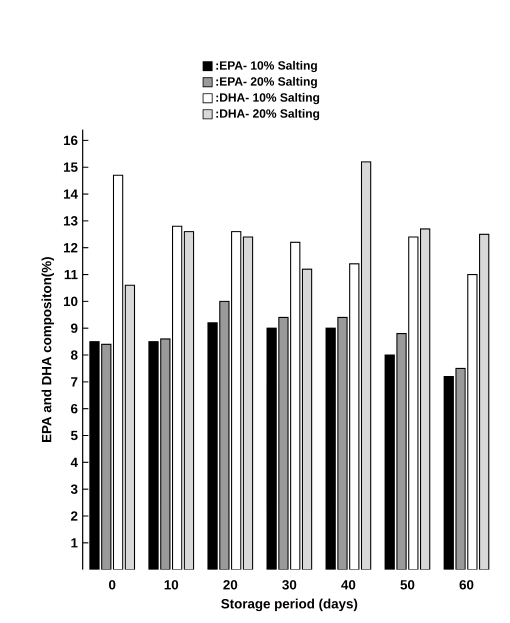 Image resolution: width=510 pixels, height=623 pixels. What do you see at coordinates (348, 585) in the screenshot?
I see `x-tick-label: 40` at bounding box center [348, 585].